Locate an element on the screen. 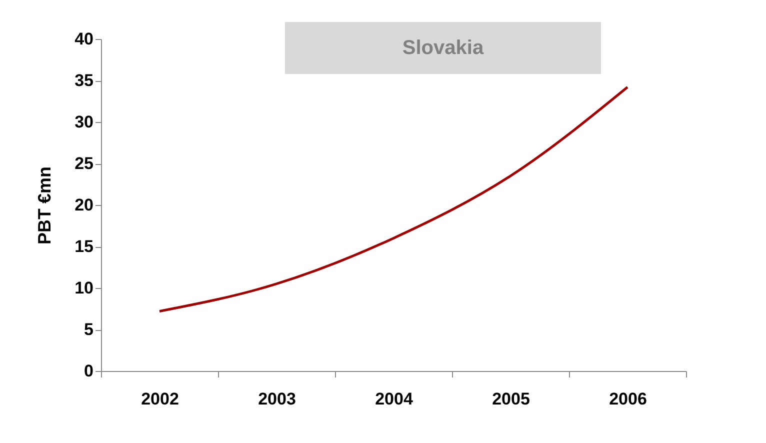 This screenshot has height=443, width=766. x-tick-label: 2005 is located at coordinates (511, 399).